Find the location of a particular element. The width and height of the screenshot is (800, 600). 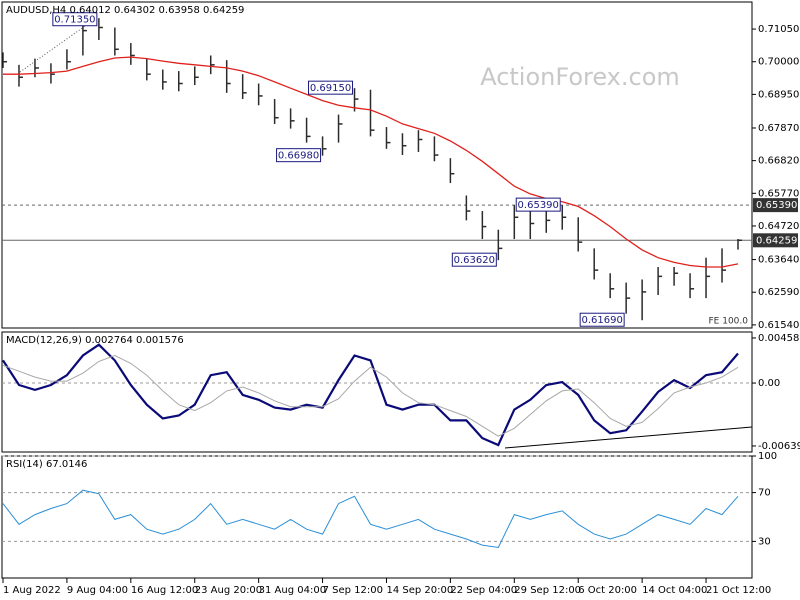

y-tick-label: 0.65770 is located at coordinates (778, 193).